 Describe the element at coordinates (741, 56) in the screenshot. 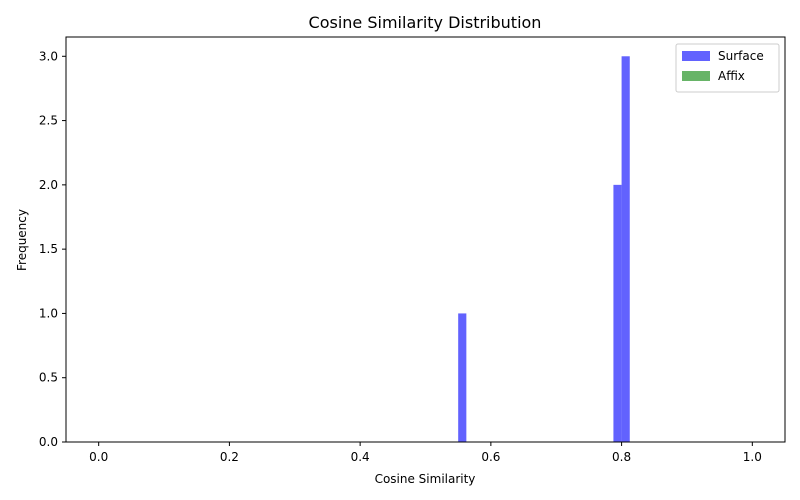

I see `legend-label-surface: Surface` at that location.